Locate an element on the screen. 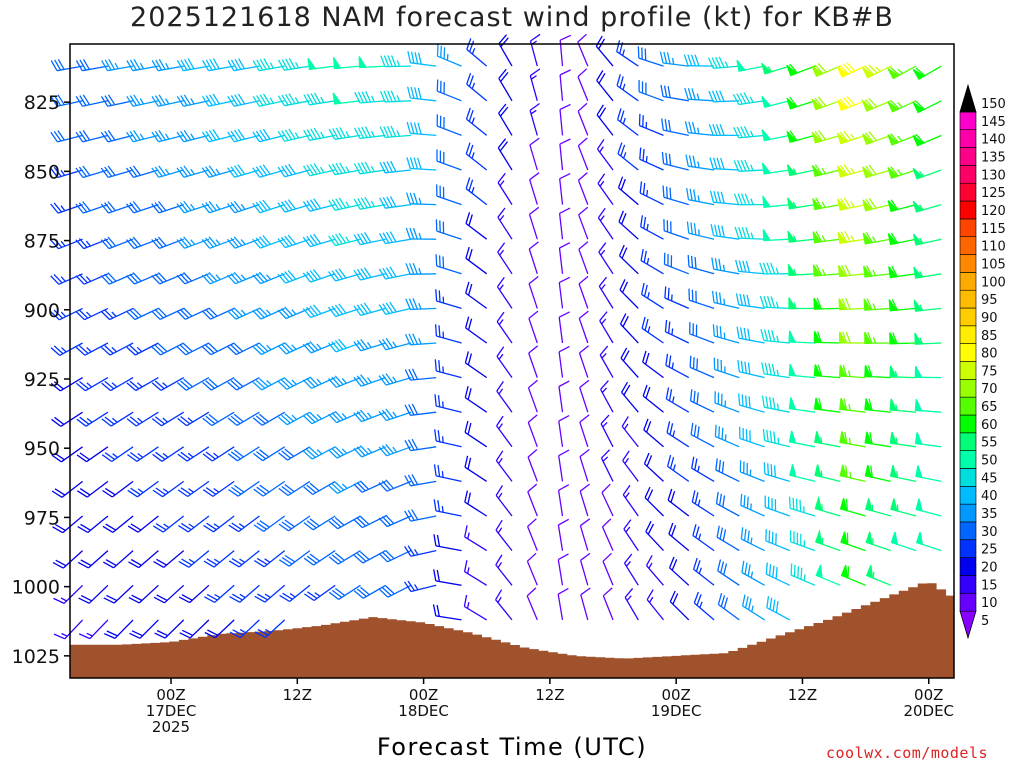 The image size is (1024, 768). colorbar-label: 75 is located at coordinates (989, 371).